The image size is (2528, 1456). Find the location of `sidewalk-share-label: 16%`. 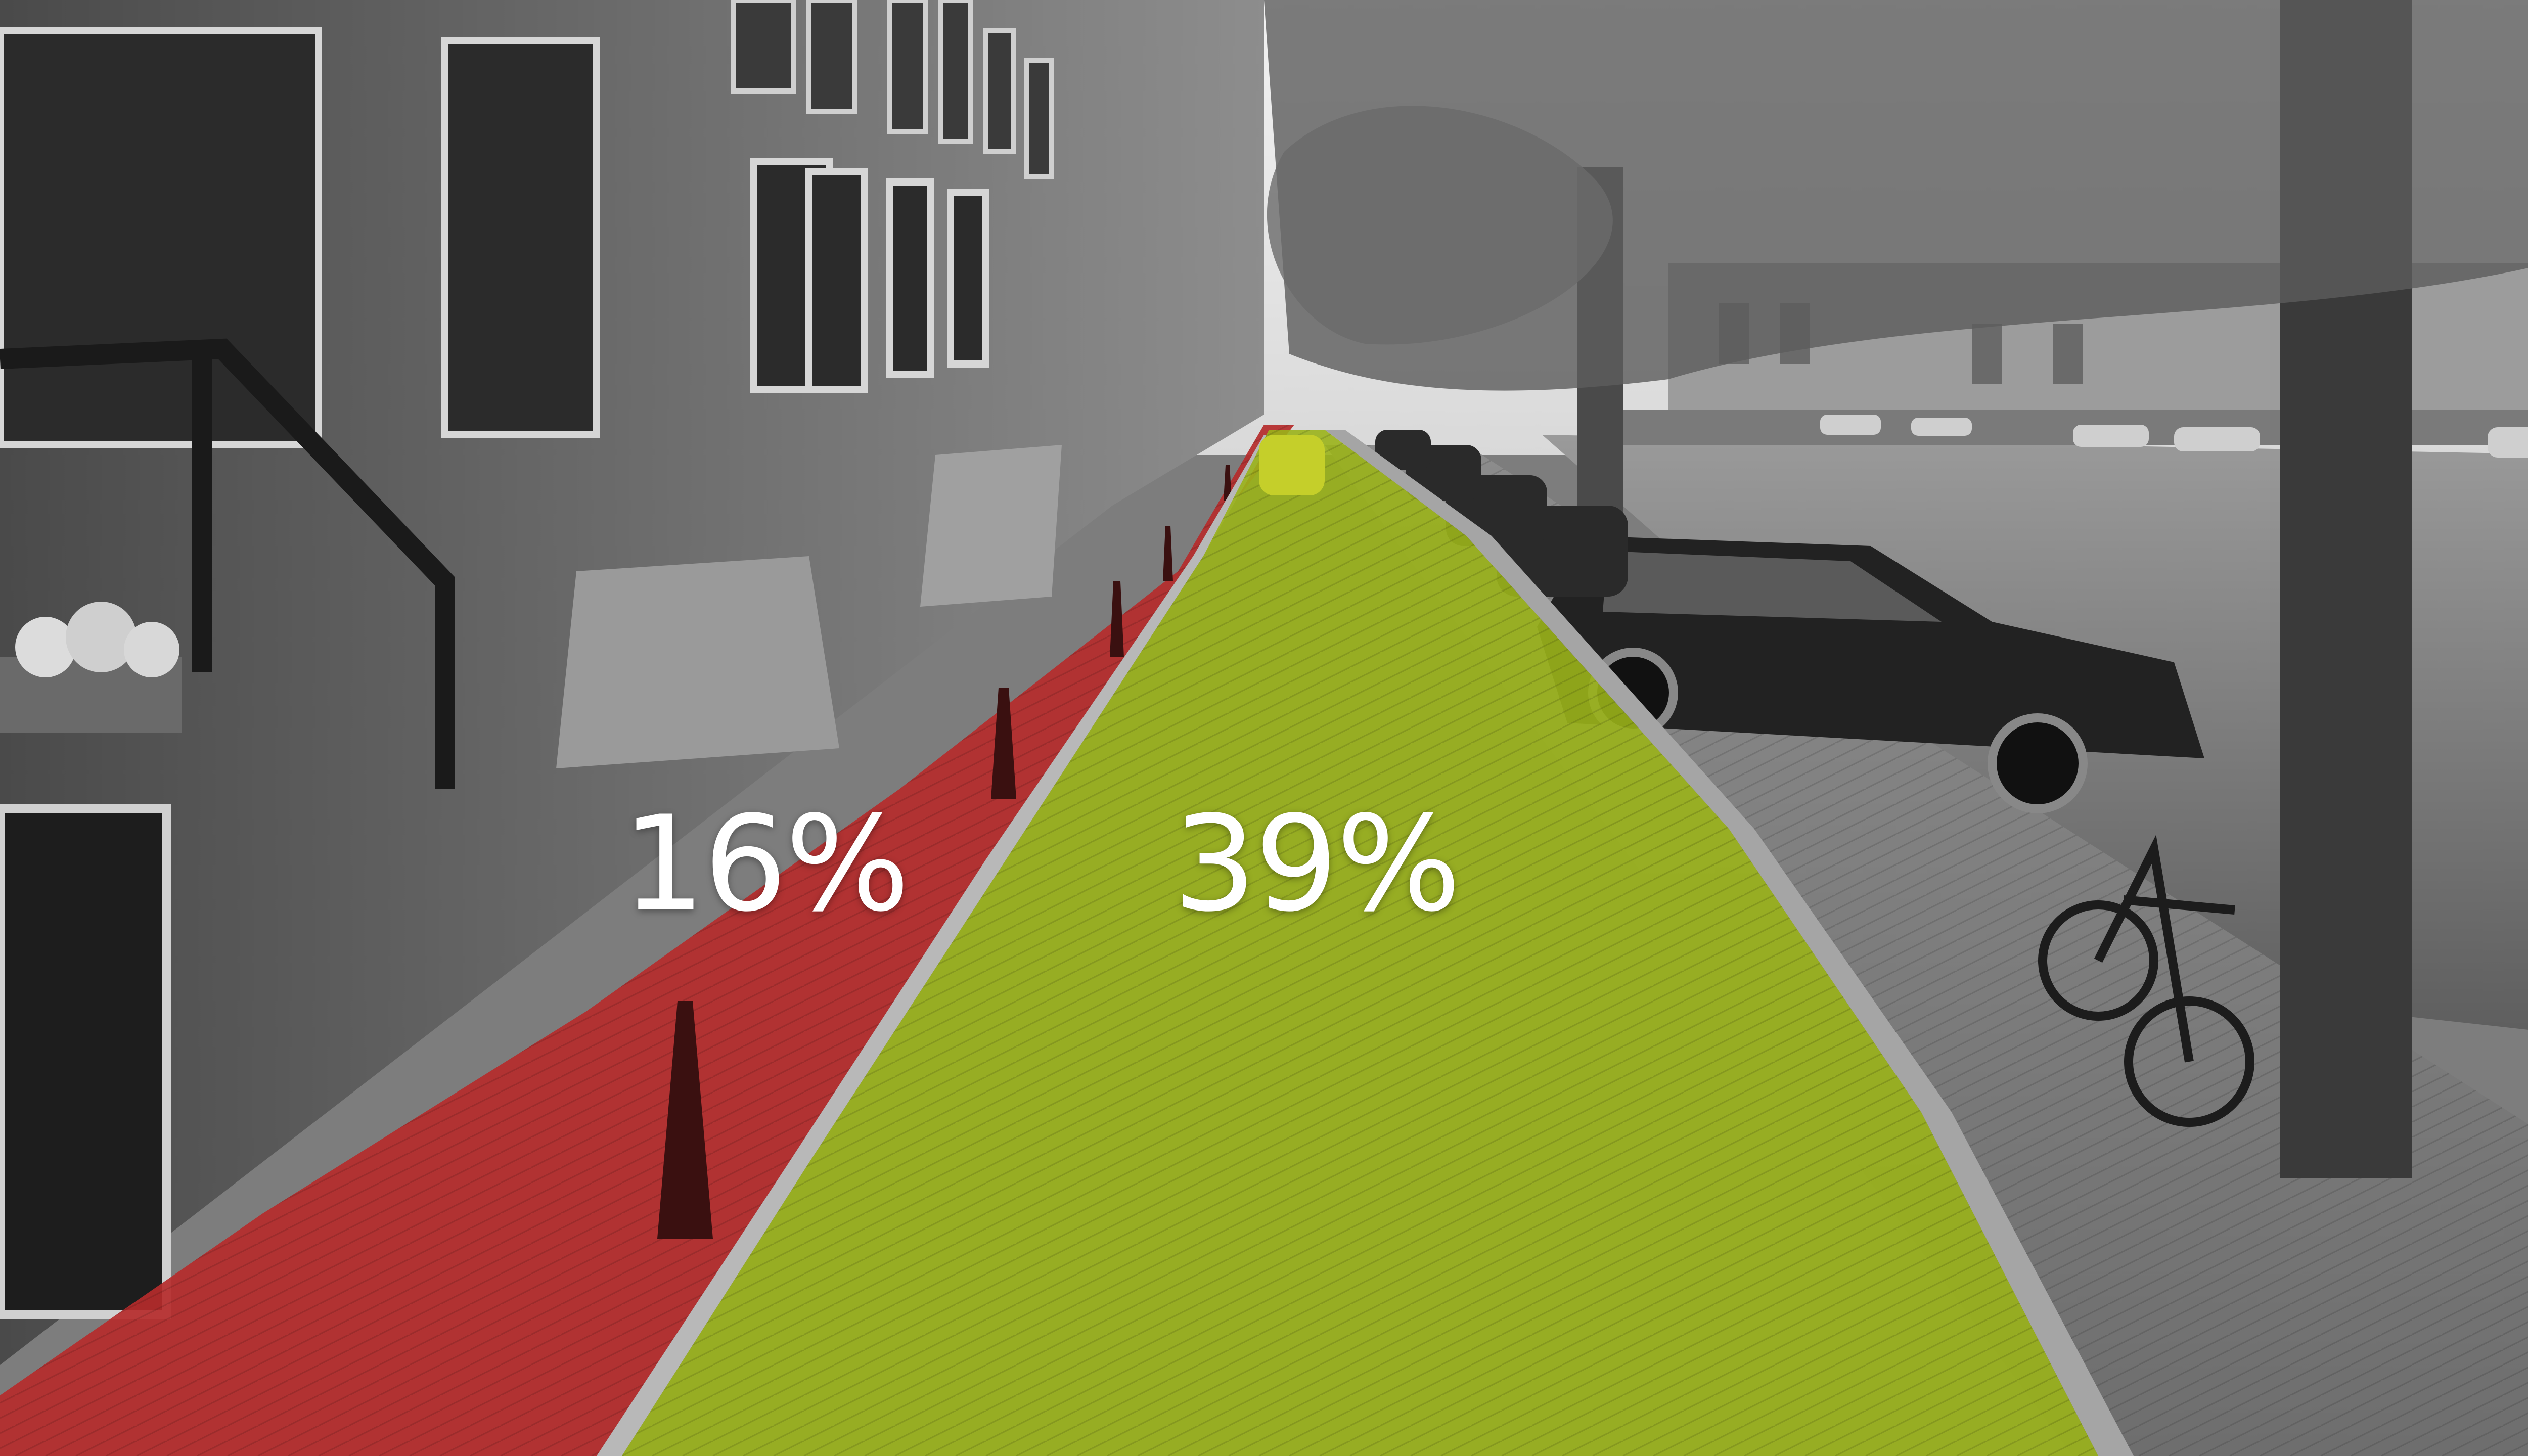

sidewalk-share-label: 16% is located at coordinates (766, 864).